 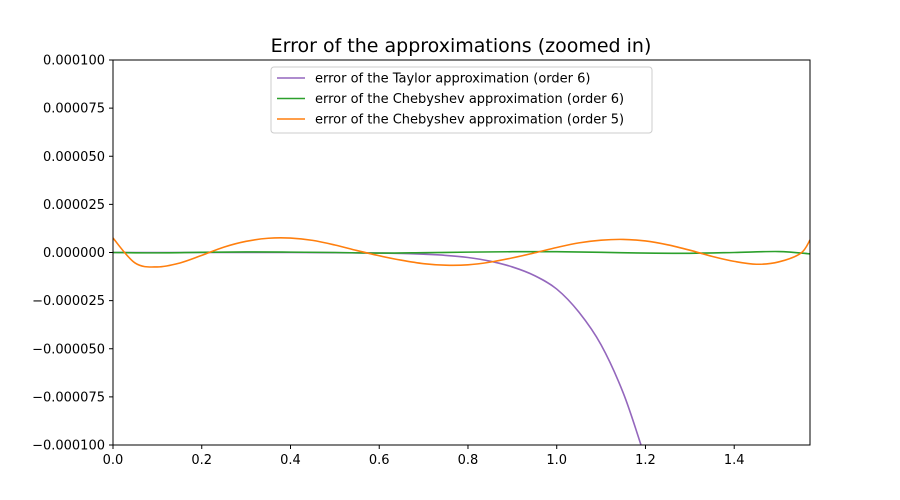 I want to click on x-tick-label: 1.0, so click(x=556, y=460).